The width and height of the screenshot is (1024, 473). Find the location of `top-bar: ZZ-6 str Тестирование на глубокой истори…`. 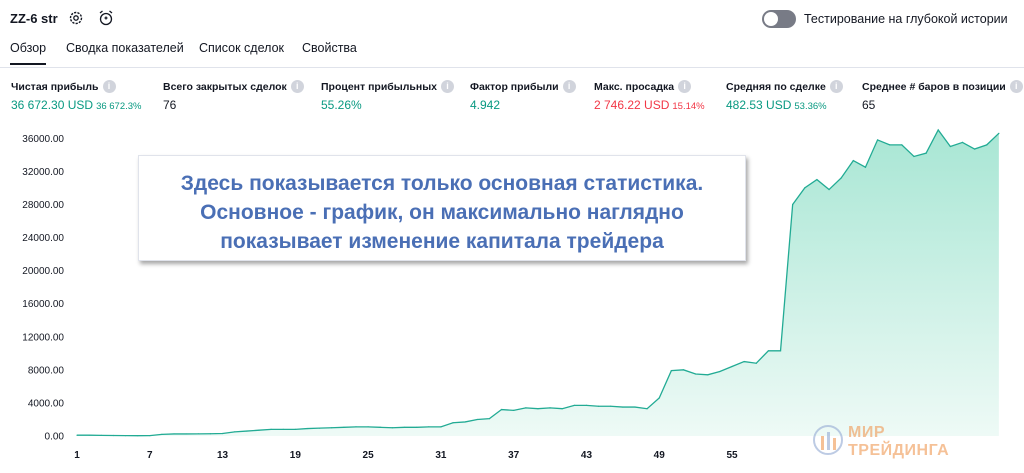

top-bar: ZZ-6 str Тестирование на глубокой истори… is located at coordinates (512, 18).